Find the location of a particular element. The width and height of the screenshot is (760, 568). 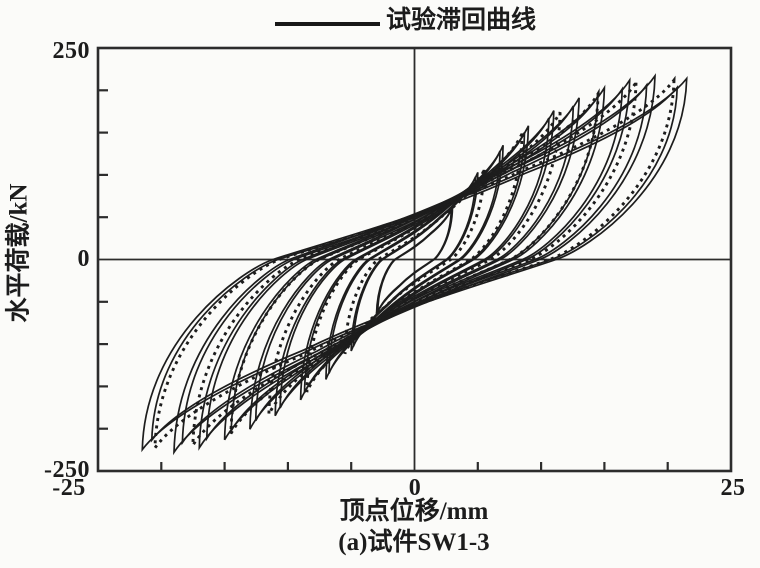

hysteresis-loop-solid is located at coordinates (414, 261).